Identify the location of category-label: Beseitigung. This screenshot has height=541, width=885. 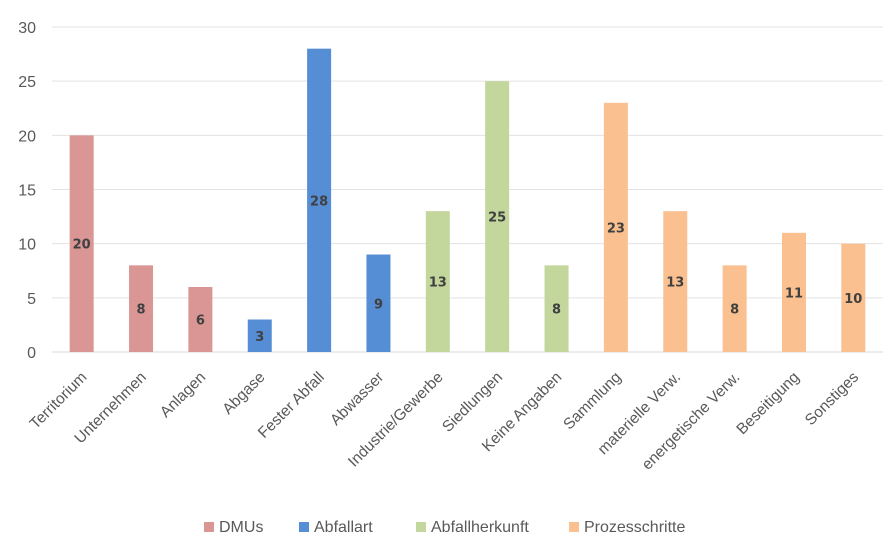
(767, 403).